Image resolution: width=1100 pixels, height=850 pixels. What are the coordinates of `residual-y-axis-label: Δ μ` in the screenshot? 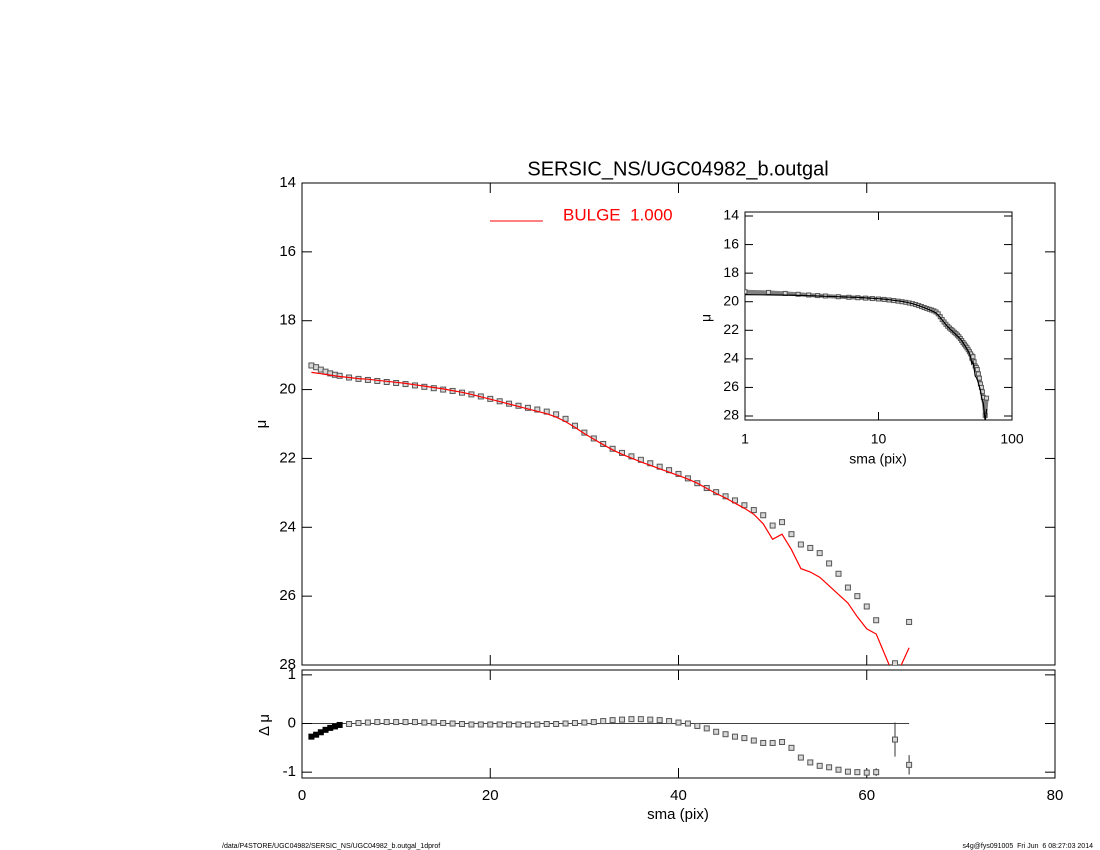 It's located at (264, 725).